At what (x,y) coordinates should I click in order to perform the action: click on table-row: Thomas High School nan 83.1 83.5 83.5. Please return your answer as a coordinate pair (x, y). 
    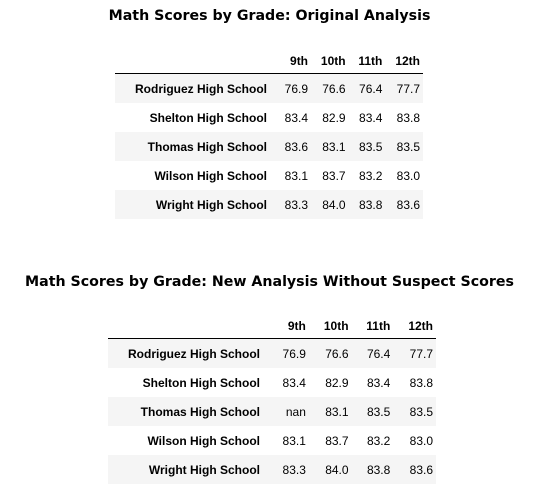
    Looking at the image, I should click on (272, 411).